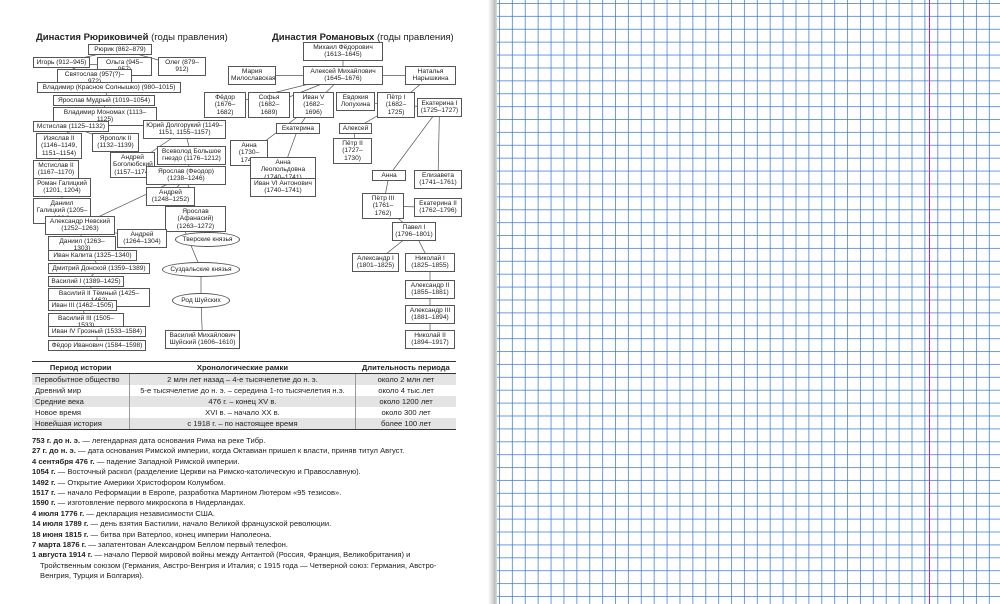 The image size is (1000, 604). What do you see at coordinates (99, 269) in the screenshot?
I see `person-box: Дмитрий Донской (1359–1389)` at bounding box center [99, 269].